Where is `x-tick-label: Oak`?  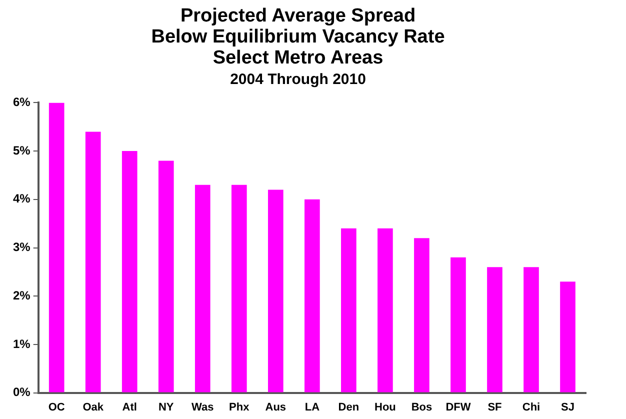 x-tick-label: Oak is located at coordinates (93, 407).